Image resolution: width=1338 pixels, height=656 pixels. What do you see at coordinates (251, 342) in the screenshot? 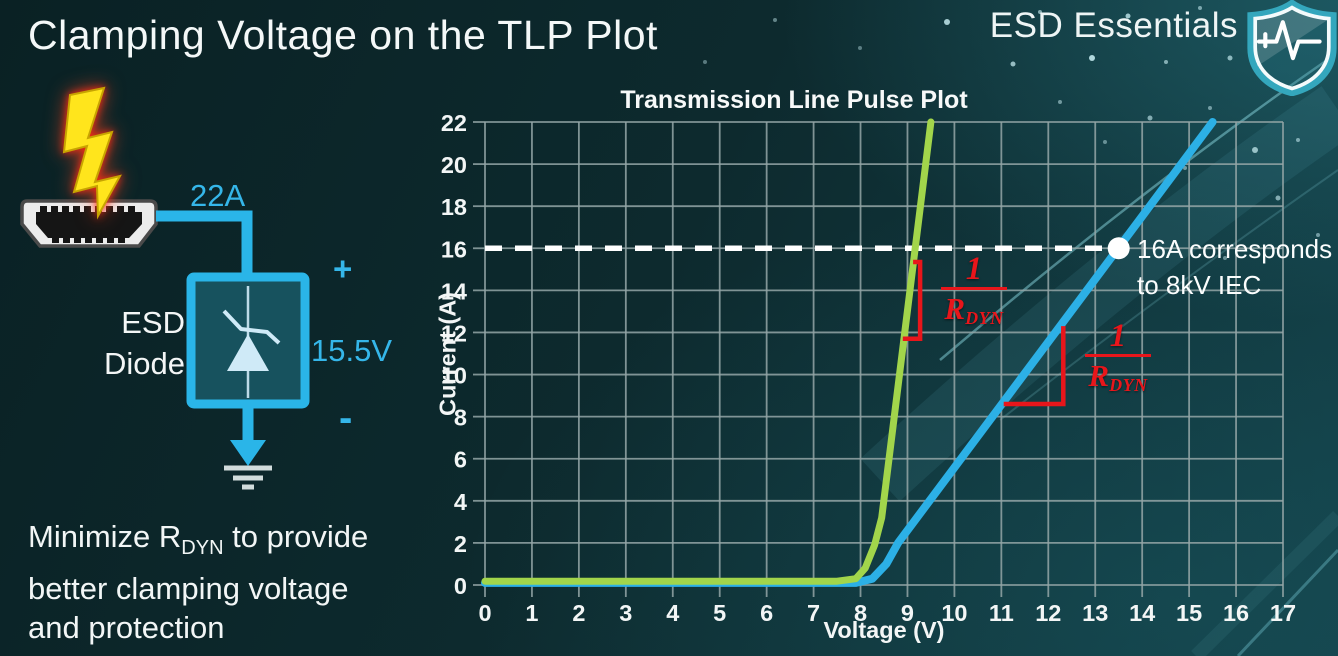
I see `tvs-diode-symbol` at bounding box center [251, 342].